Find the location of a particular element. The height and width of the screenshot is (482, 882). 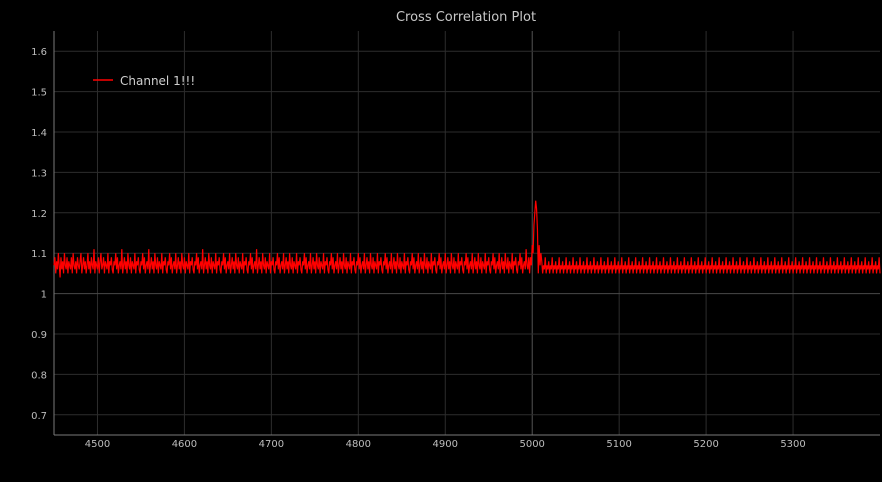

legend: Channel 1!!! is located at coordinates (144, 81).